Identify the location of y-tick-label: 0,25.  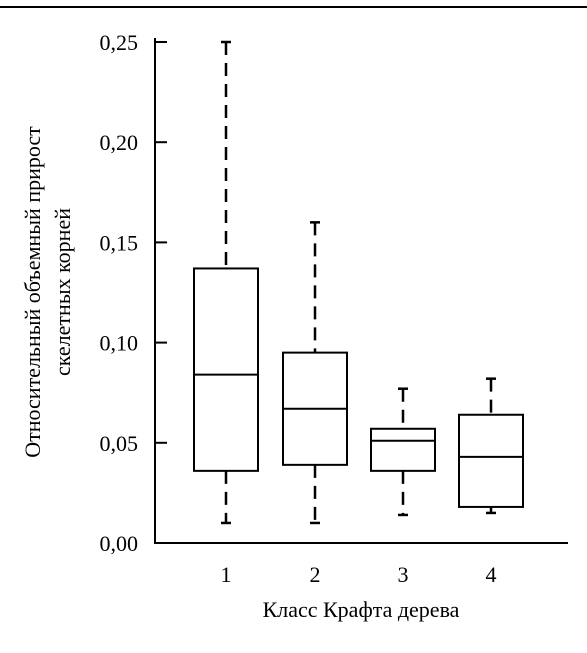
(119, 42).